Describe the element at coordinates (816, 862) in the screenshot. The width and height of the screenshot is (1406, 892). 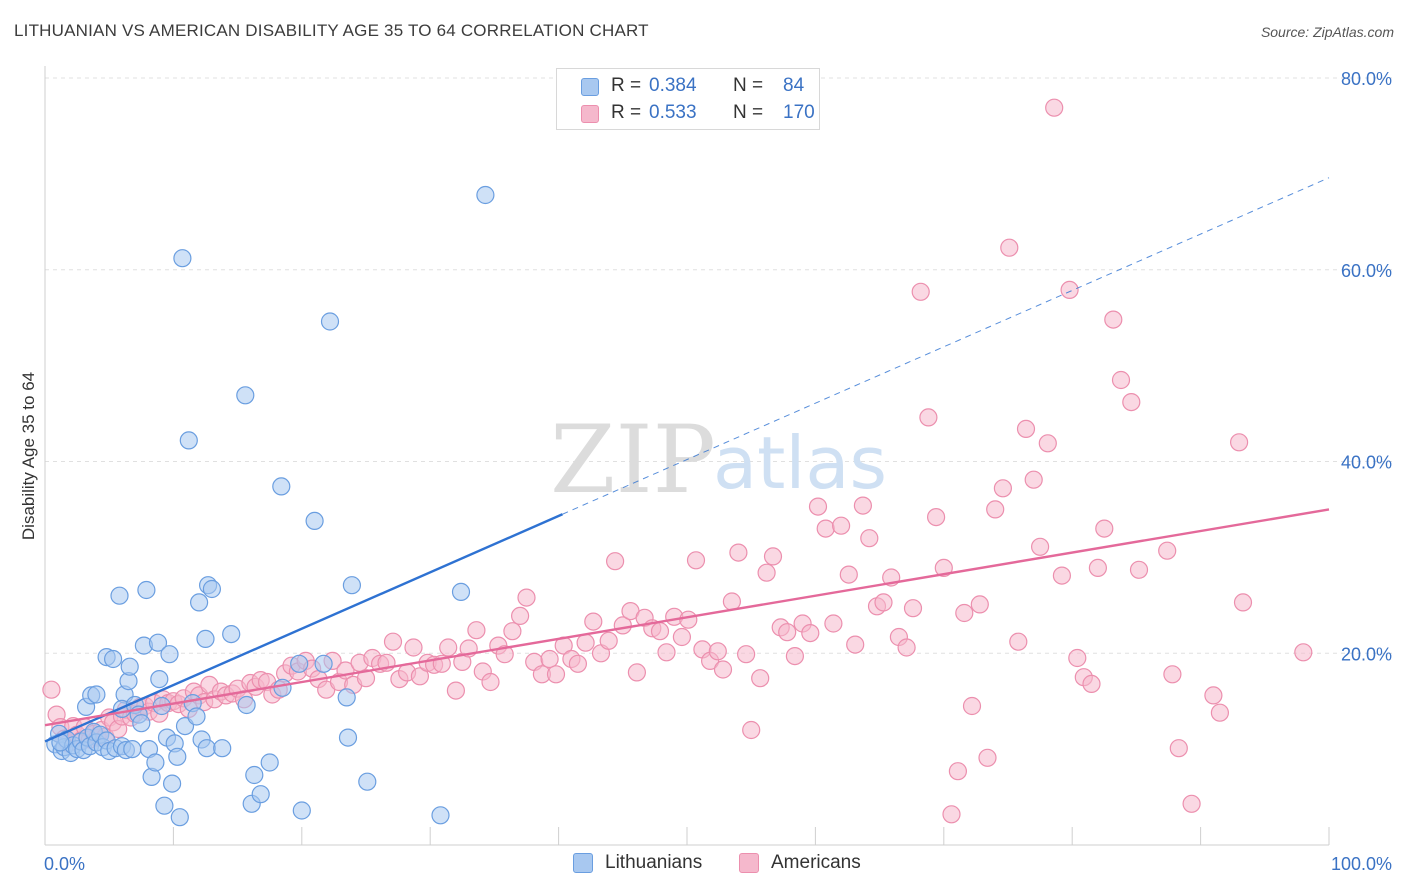
I see `legend-label: Americans` at that location.